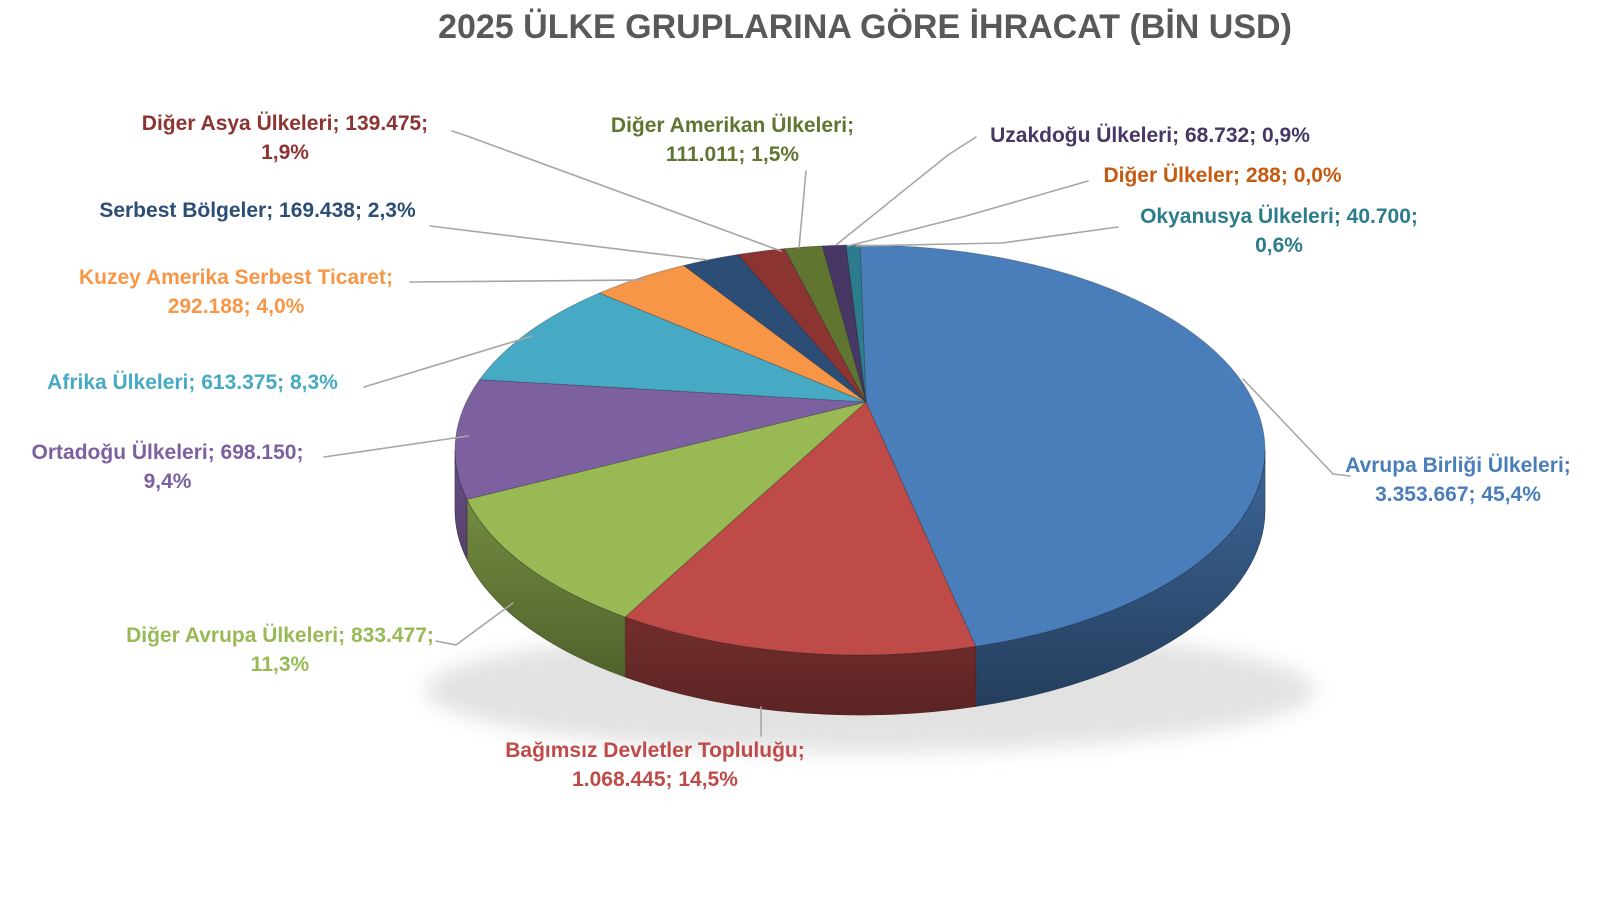  I want to click on slice-label-ortadogu: Ortadoğu Ülkeleri; 698.150; 9,4%, so click(167, 467).